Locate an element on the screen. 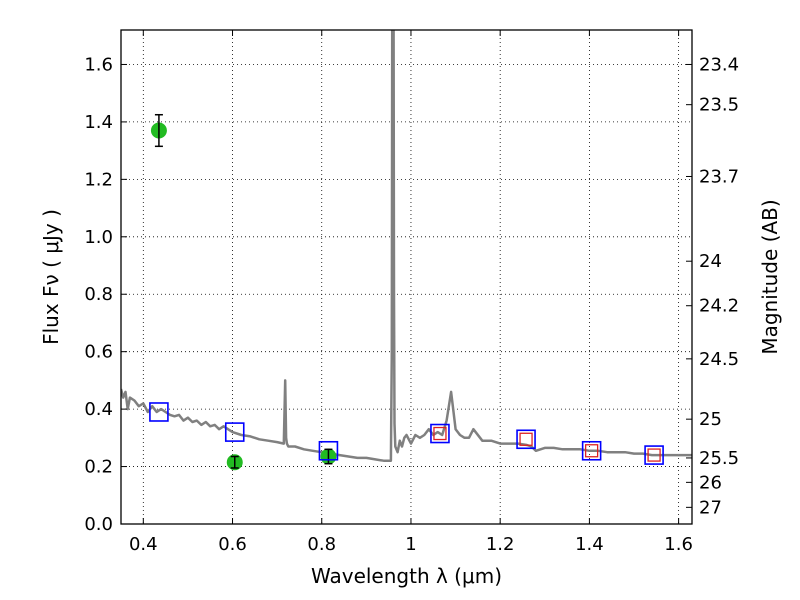 The image size is (800, 600). y2-tick-label: 25 is located at coordinates (710, 419).